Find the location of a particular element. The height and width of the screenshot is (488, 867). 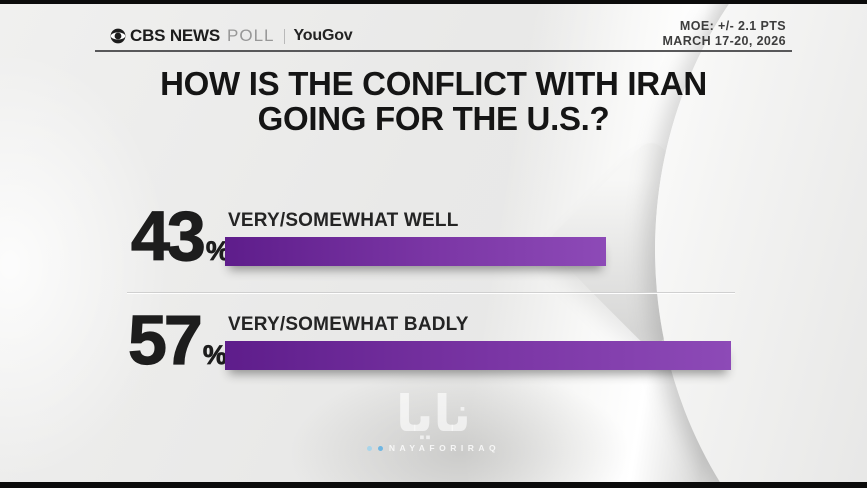

bar-value-well-number: 43 is located at coordinates (168, 236).